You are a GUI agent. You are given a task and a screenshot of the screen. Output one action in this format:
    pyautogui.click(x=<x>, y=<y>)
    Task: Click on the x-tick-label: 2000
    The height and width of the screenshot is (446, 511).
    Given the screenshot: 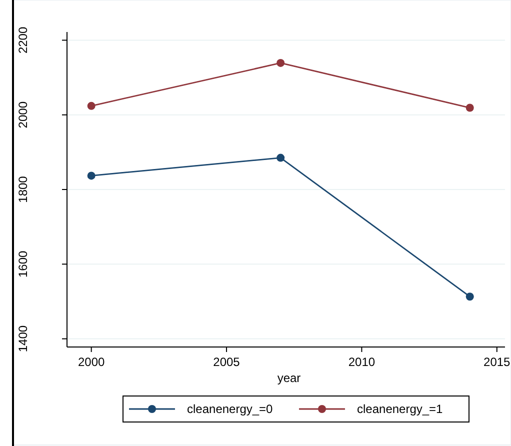 What is the action you would take?
    pyautogui.click(x=92, y=362)
    